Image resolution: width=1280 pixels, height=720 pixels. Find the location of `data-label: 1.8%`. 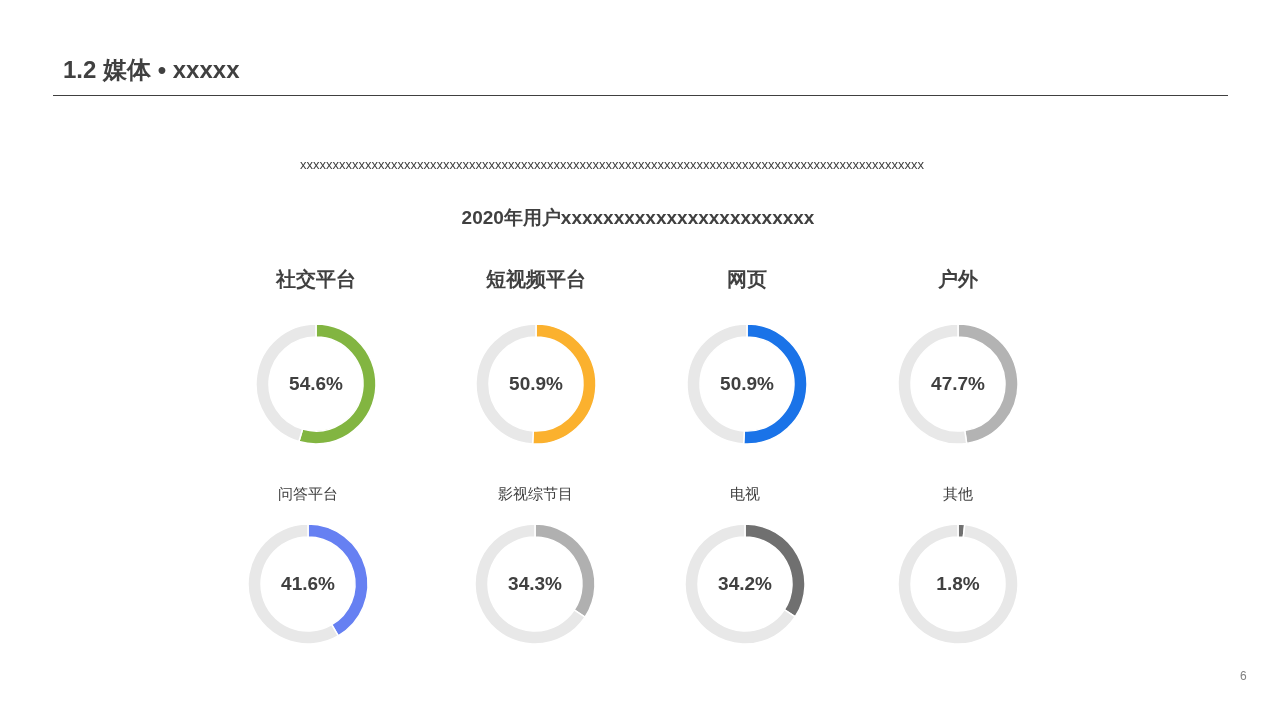

data-label: 1.8% is located at coordinates (958, 583).